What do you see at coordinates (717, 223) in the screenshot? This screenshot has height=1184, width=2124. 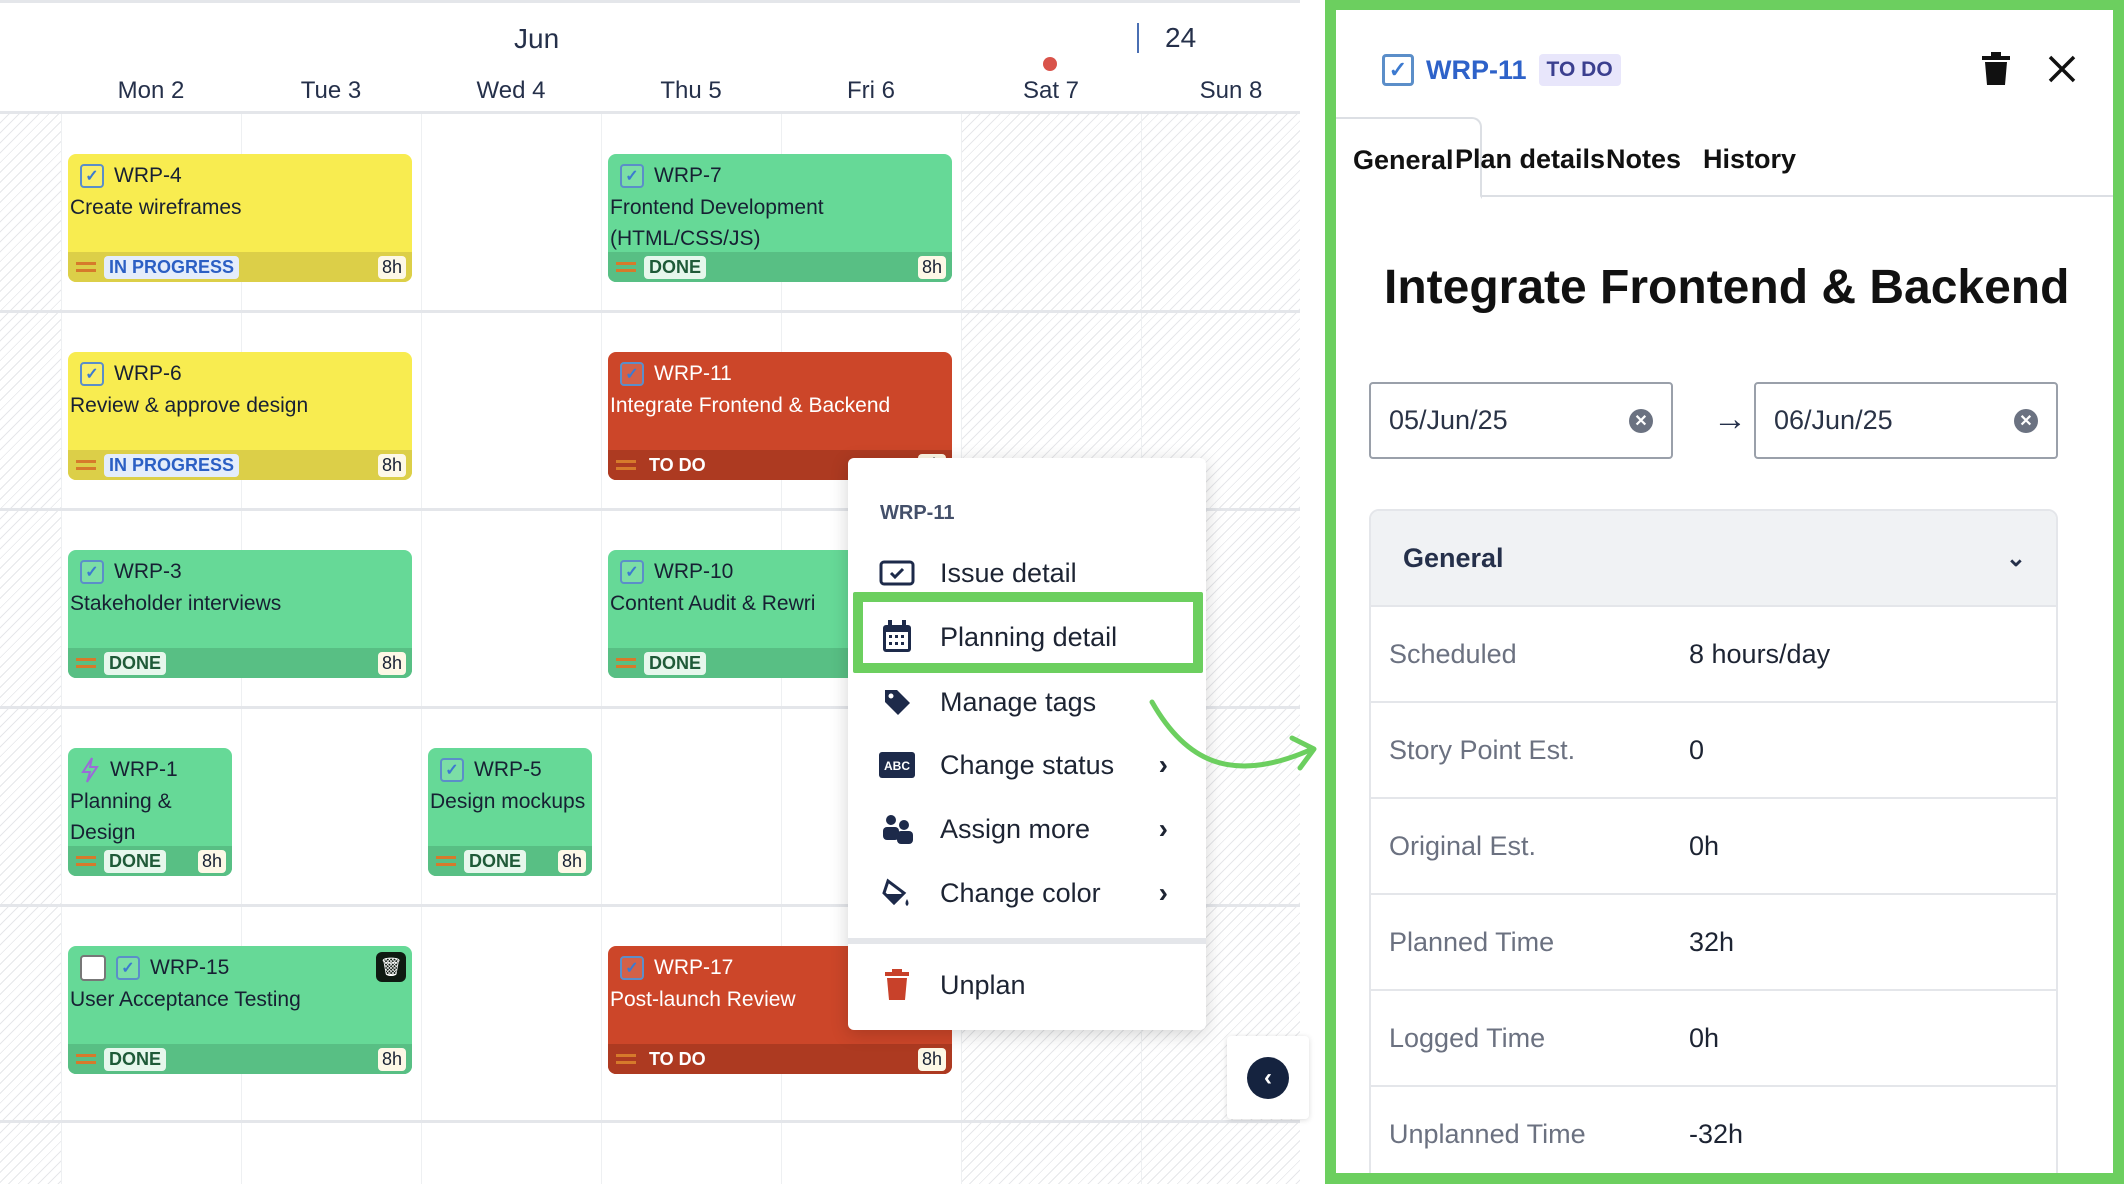 I see `issue-title: Frontend Development (HTML/CSS/JS)` at bounding box center [717, 223].